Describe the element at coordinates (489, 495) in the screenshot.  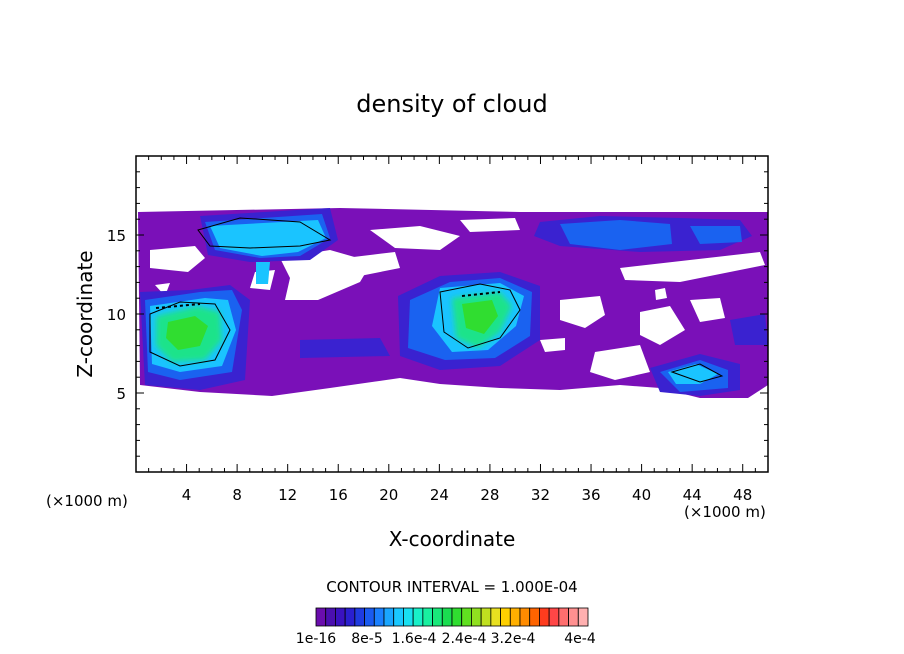
I see `x-tick-label: 28` at that location.